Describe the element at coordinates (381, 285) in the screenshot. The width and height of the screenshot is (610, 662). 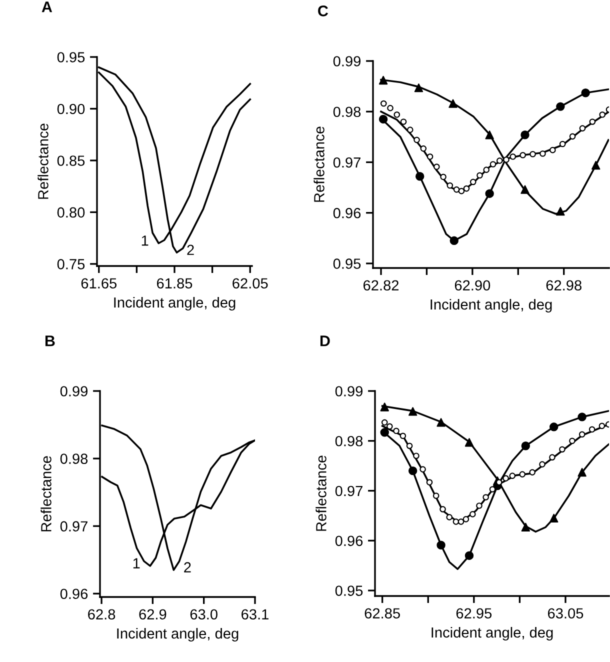
I see `x-tick-label: 62.82` at that location.